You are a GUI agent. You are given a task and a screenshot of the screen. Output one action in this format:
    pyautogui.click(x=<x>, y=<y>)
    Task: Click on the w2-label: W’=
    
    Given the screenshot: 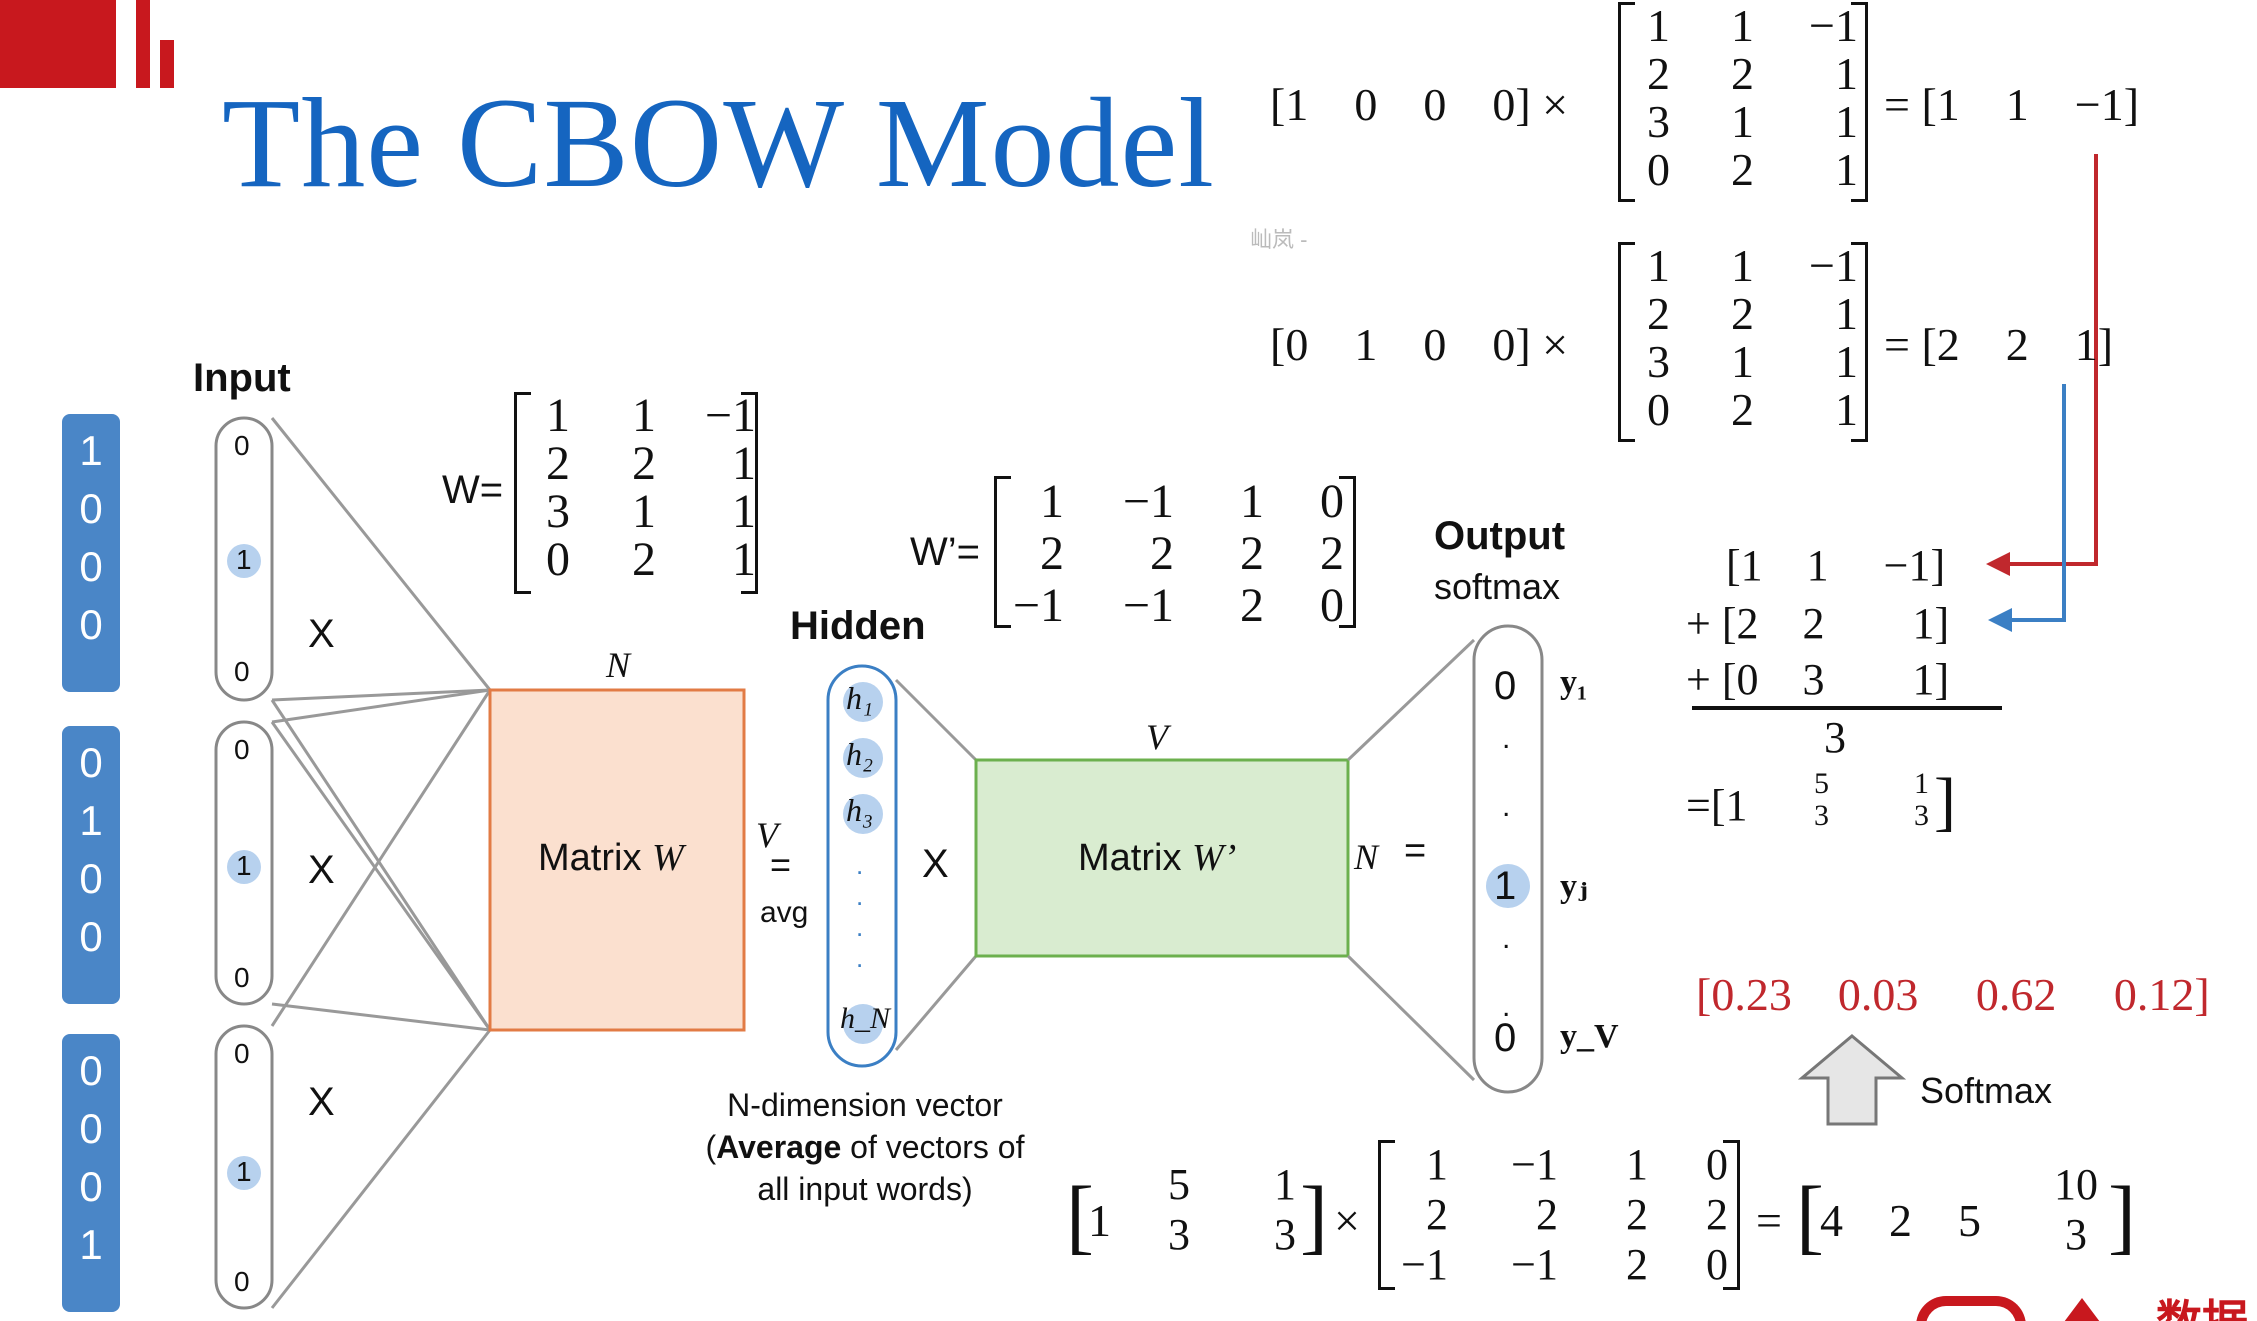 What is the action you would take?
    pyautogui.click(x=945, y=552)
    